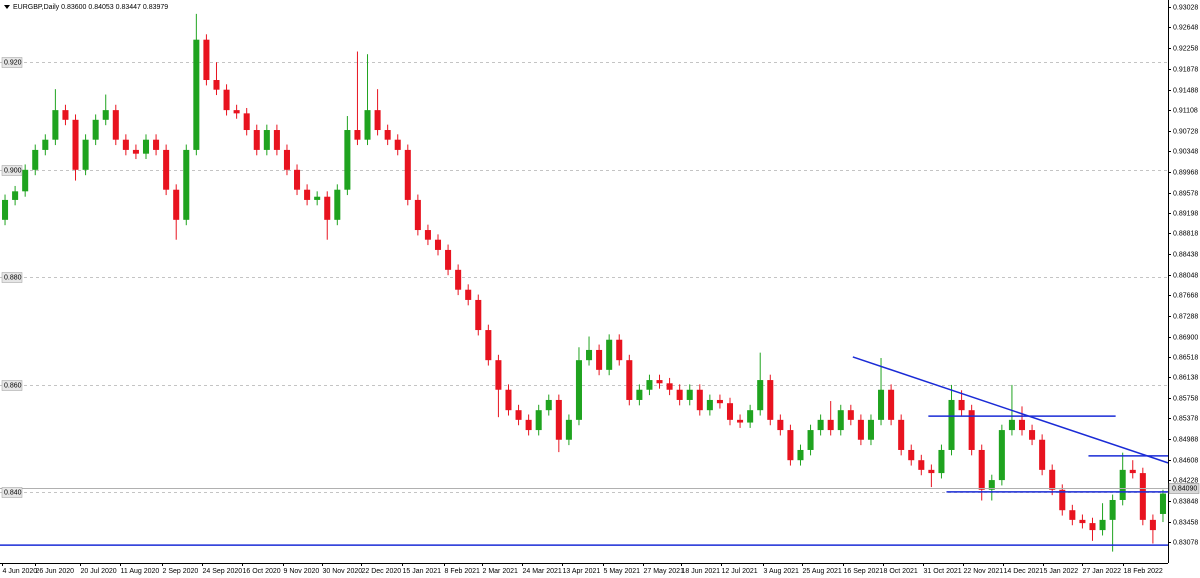 This screenshot has height=578, width=1200. I want to click on y-tick-label: 0.93028, so click(1185, 7).